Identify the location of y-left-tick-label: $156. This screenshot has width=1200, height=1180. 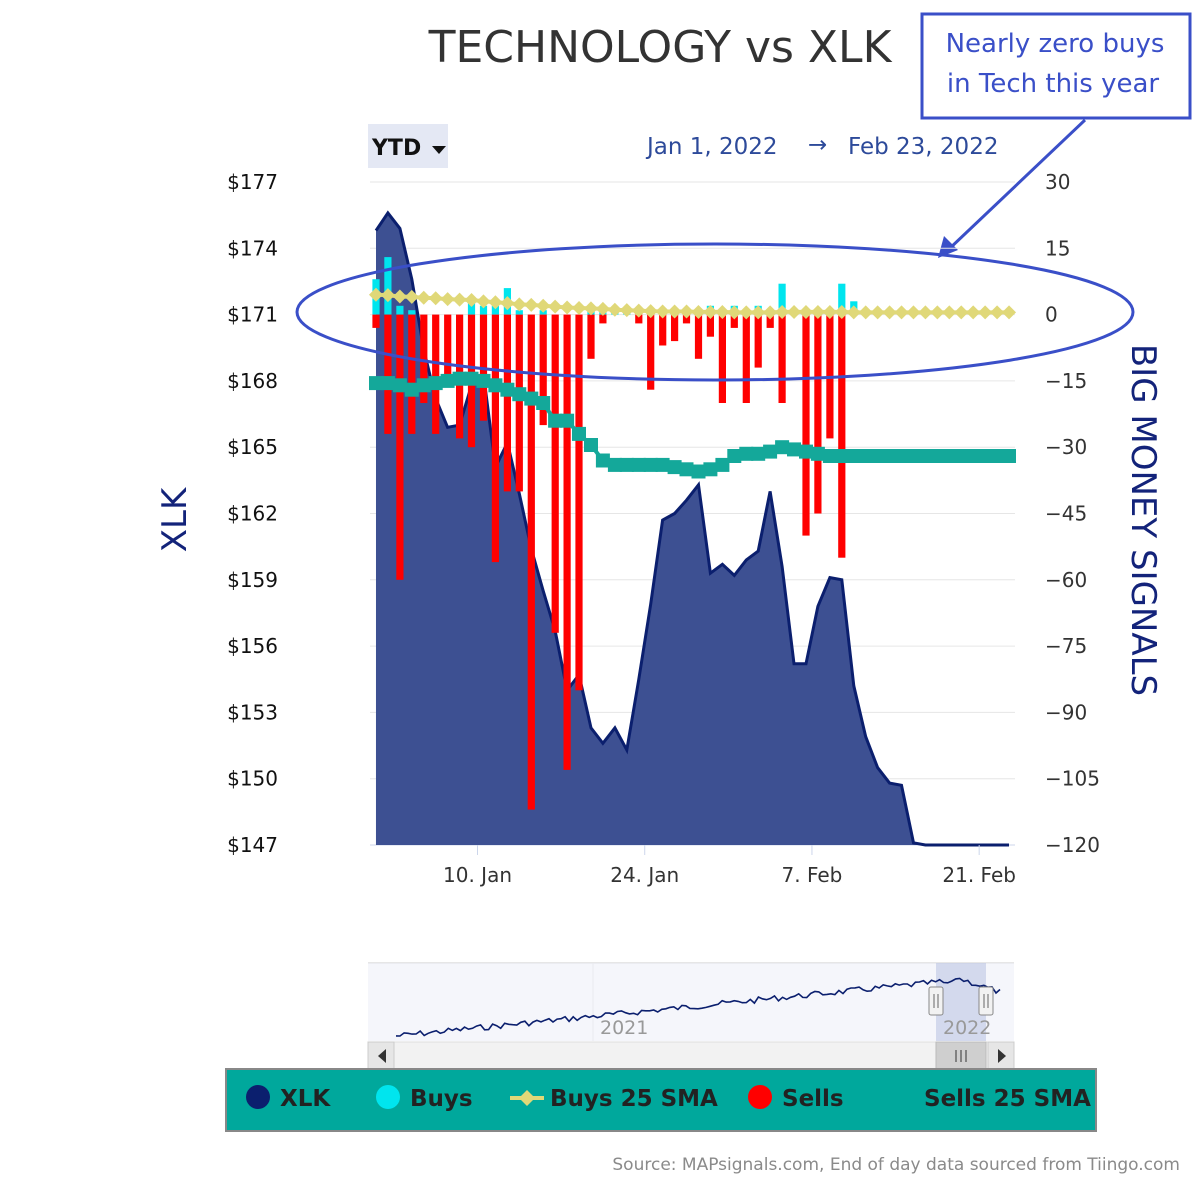
(252, 646).